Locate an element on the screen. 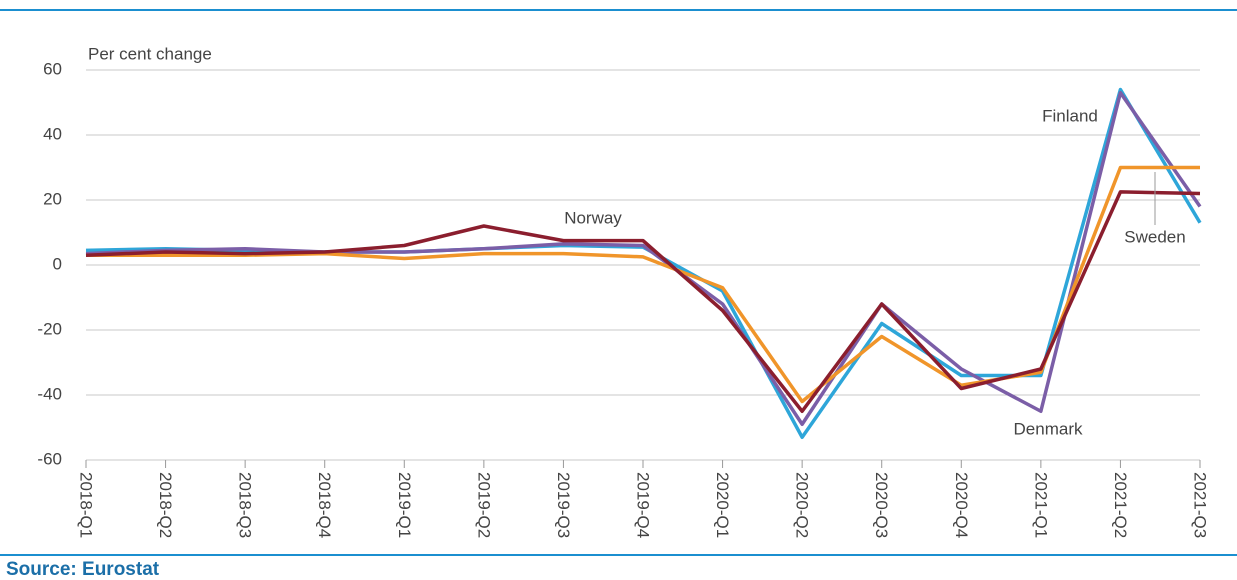 This screenshot has height=580, width=1237. y-tick-label: -20 is located at coordinates (49, 328).